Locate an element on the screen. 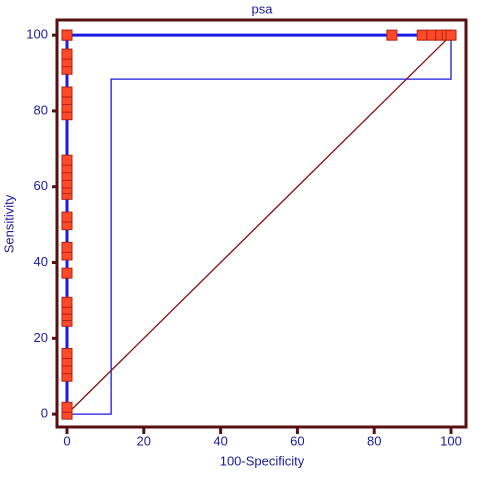 The width and height of the screenshot is (483, 477). x-axis-label: 100-Specificity is located at coordinates (262, 460).